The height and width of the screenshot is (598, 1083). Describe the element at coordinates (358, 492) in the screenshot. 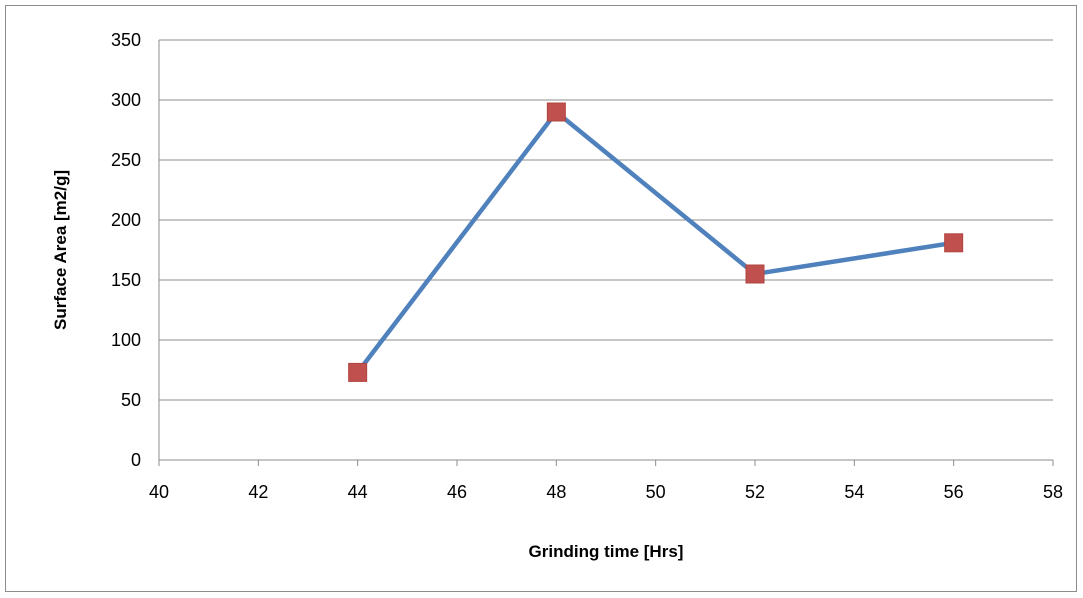

I see `x-tick-label: 44` at that location.